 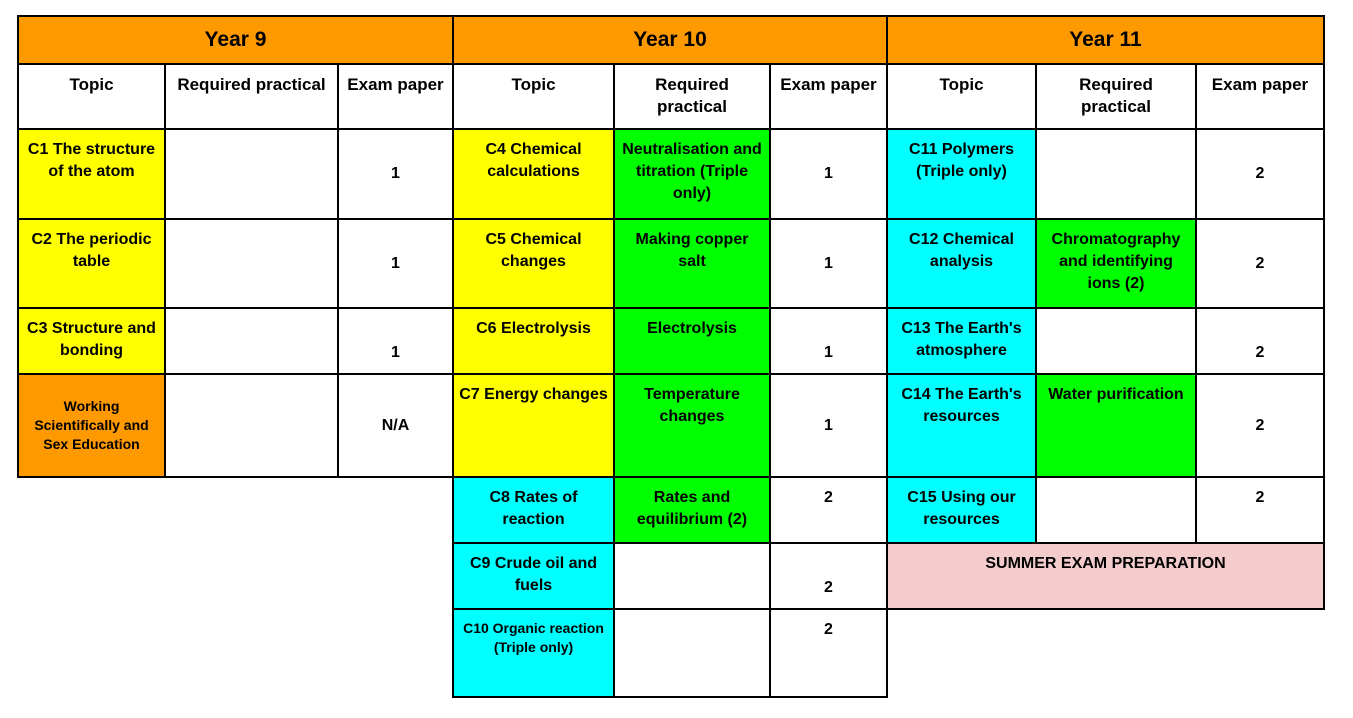 What do you see at coordinates (961, 425) in the screenshot?
I see `topic-cell: C14 The Earth's resources` at bounding box center [961, 425].